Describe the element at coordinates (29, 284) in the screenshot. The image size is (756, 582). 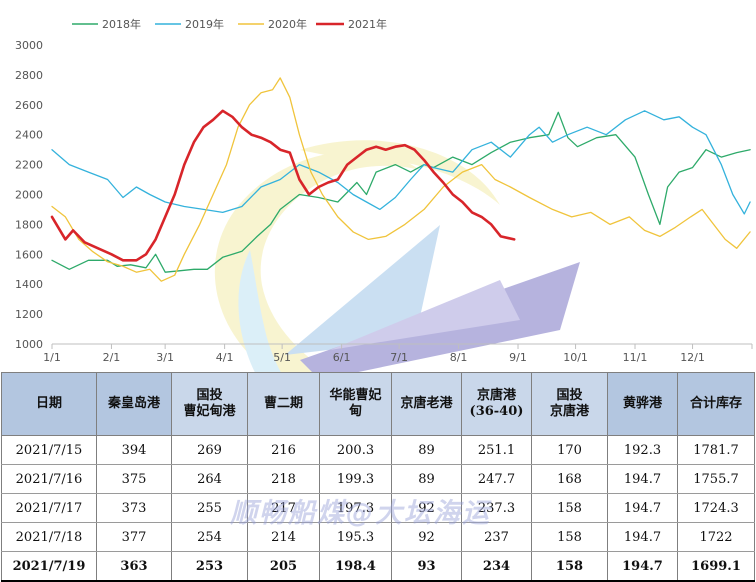
I see `y-tick-label: 1400` at that location.